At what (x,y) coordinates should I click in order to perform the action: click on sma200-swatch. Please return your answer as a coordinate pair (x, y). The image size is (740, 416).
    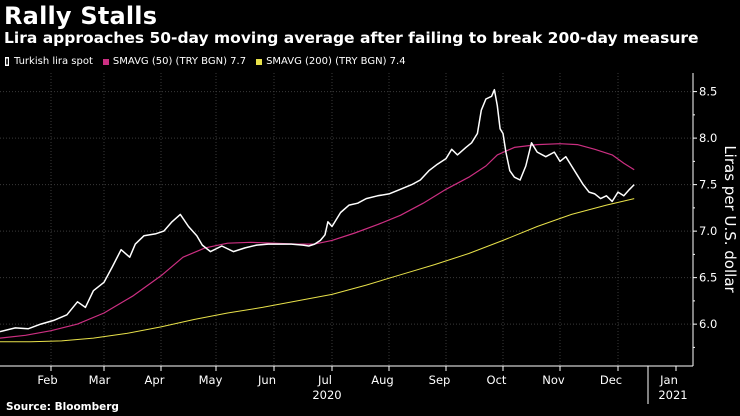
    Looking at the image, I should click on (259, 61).